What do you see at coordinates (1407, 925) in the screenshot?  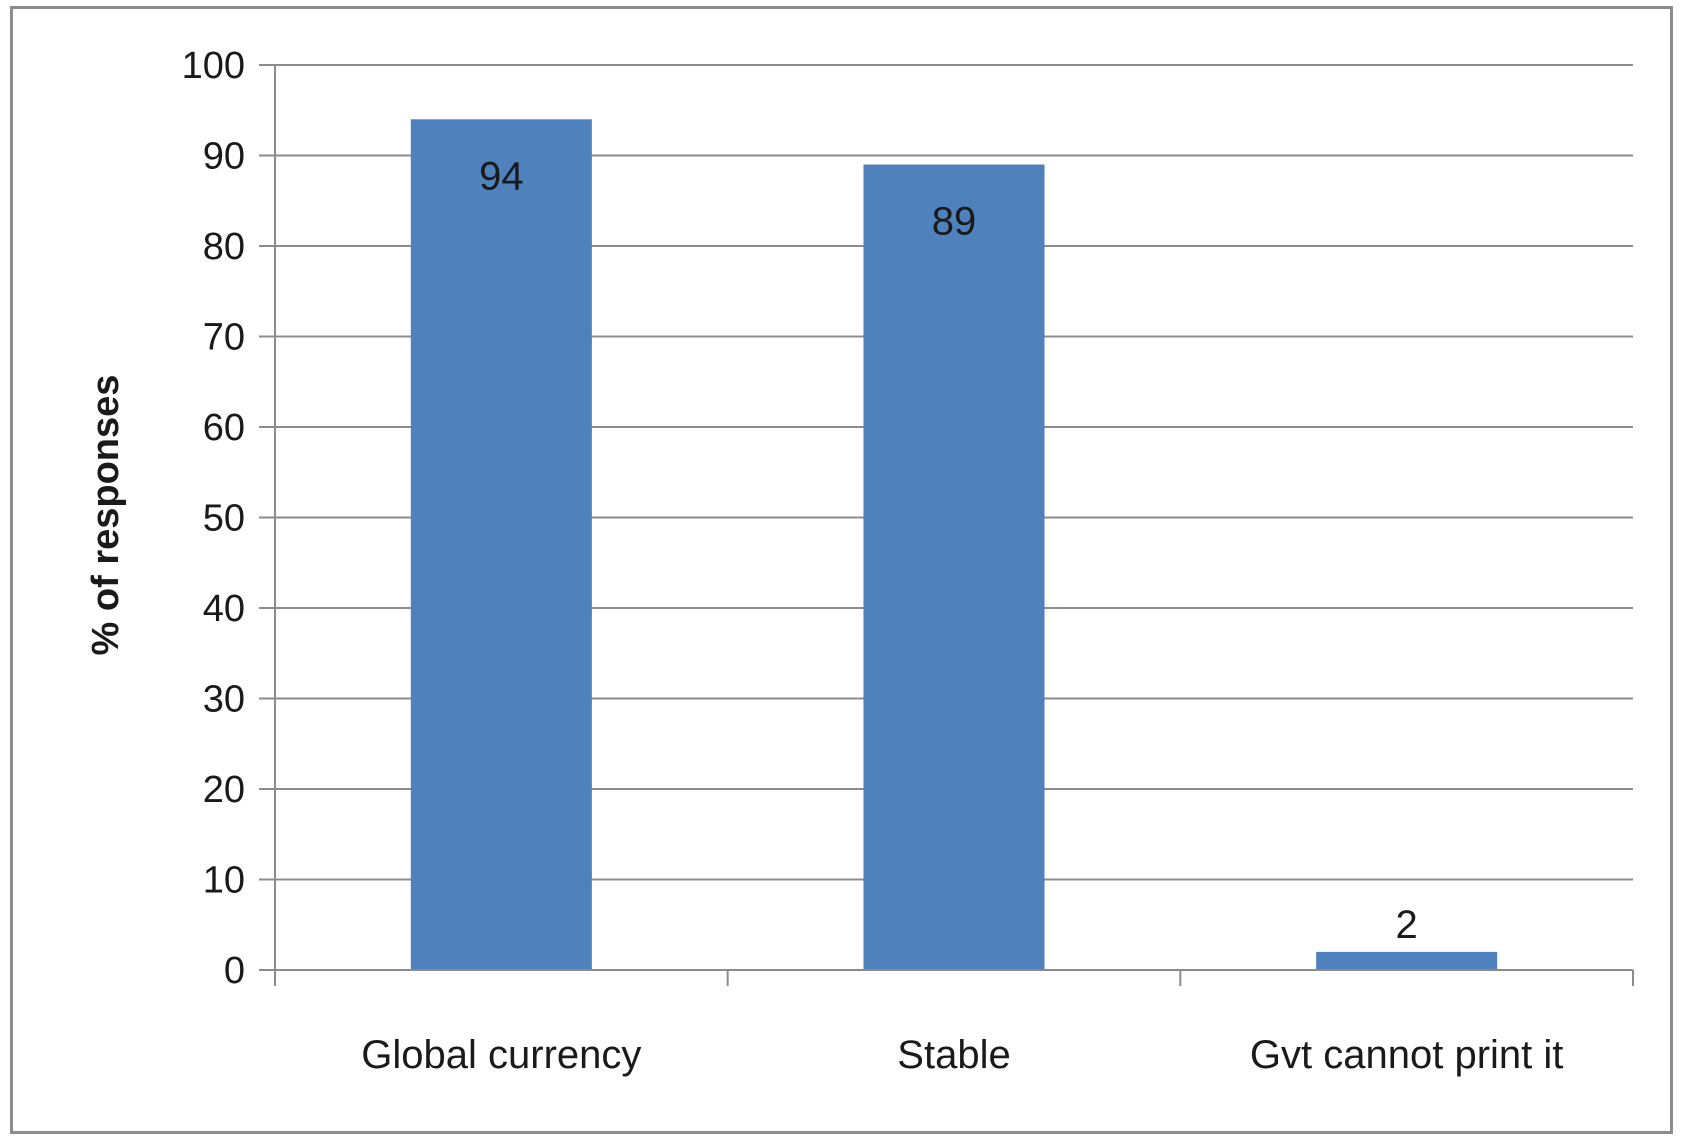 I see `data-label: 2` at bounding box center [1407, 925].